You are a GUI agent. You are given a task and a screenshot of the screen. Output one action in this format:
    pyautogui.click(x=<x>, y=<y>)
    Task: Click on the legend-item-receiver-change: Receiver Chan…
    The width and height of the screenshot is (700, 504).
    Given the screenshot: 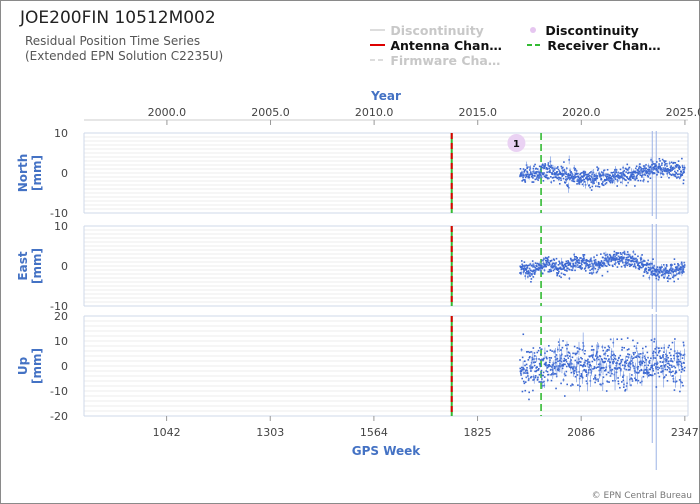 What is the action you would take?
    pyautogui.click(x=594, y=45)
    